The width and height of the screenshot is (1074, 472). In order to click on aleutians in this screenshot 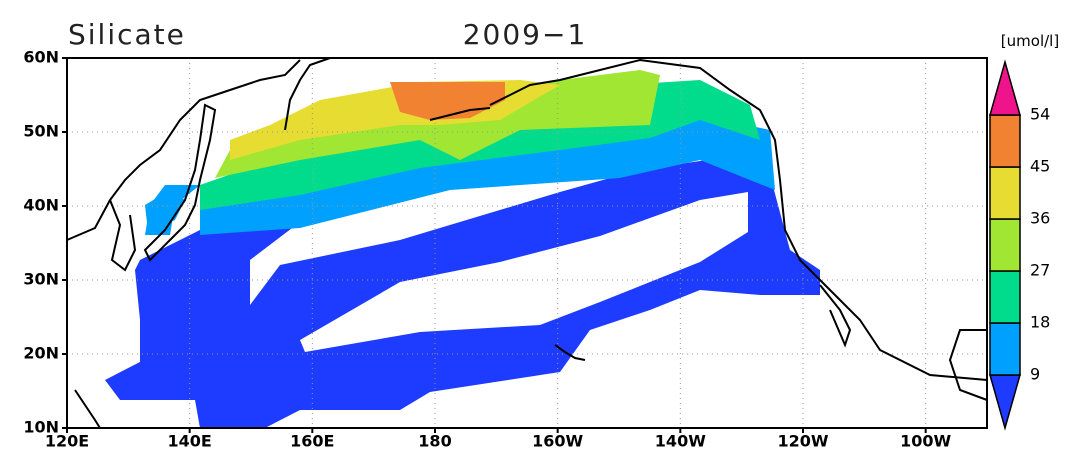, I will do `click(460, 114)`.